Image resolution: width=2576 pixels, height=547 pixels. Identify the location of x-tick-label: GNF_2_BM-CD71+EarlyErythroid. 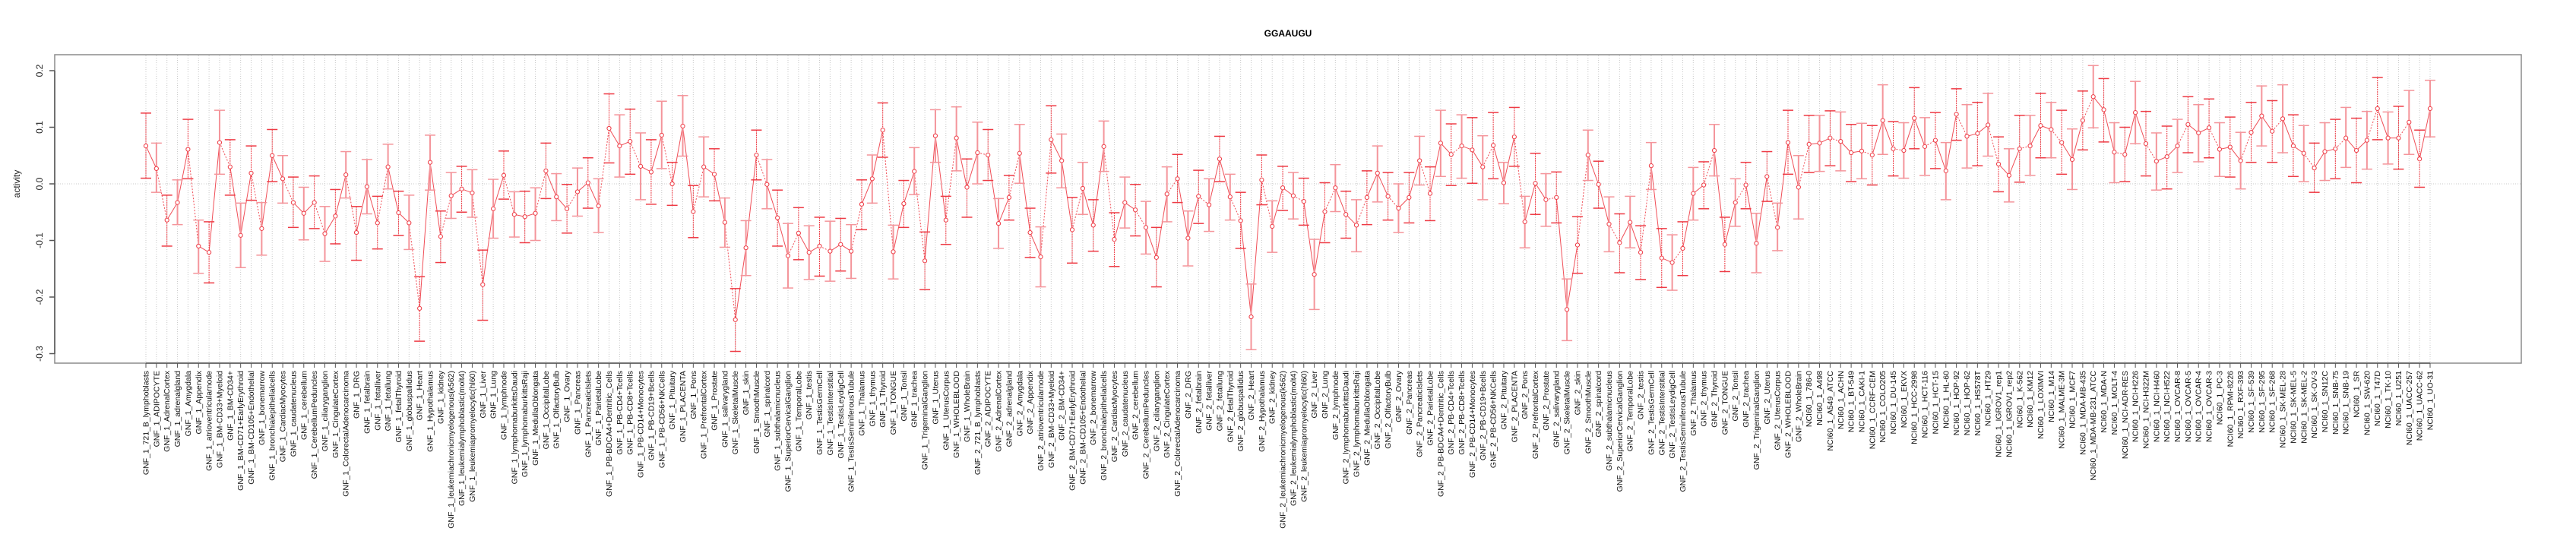
(1073, 431).